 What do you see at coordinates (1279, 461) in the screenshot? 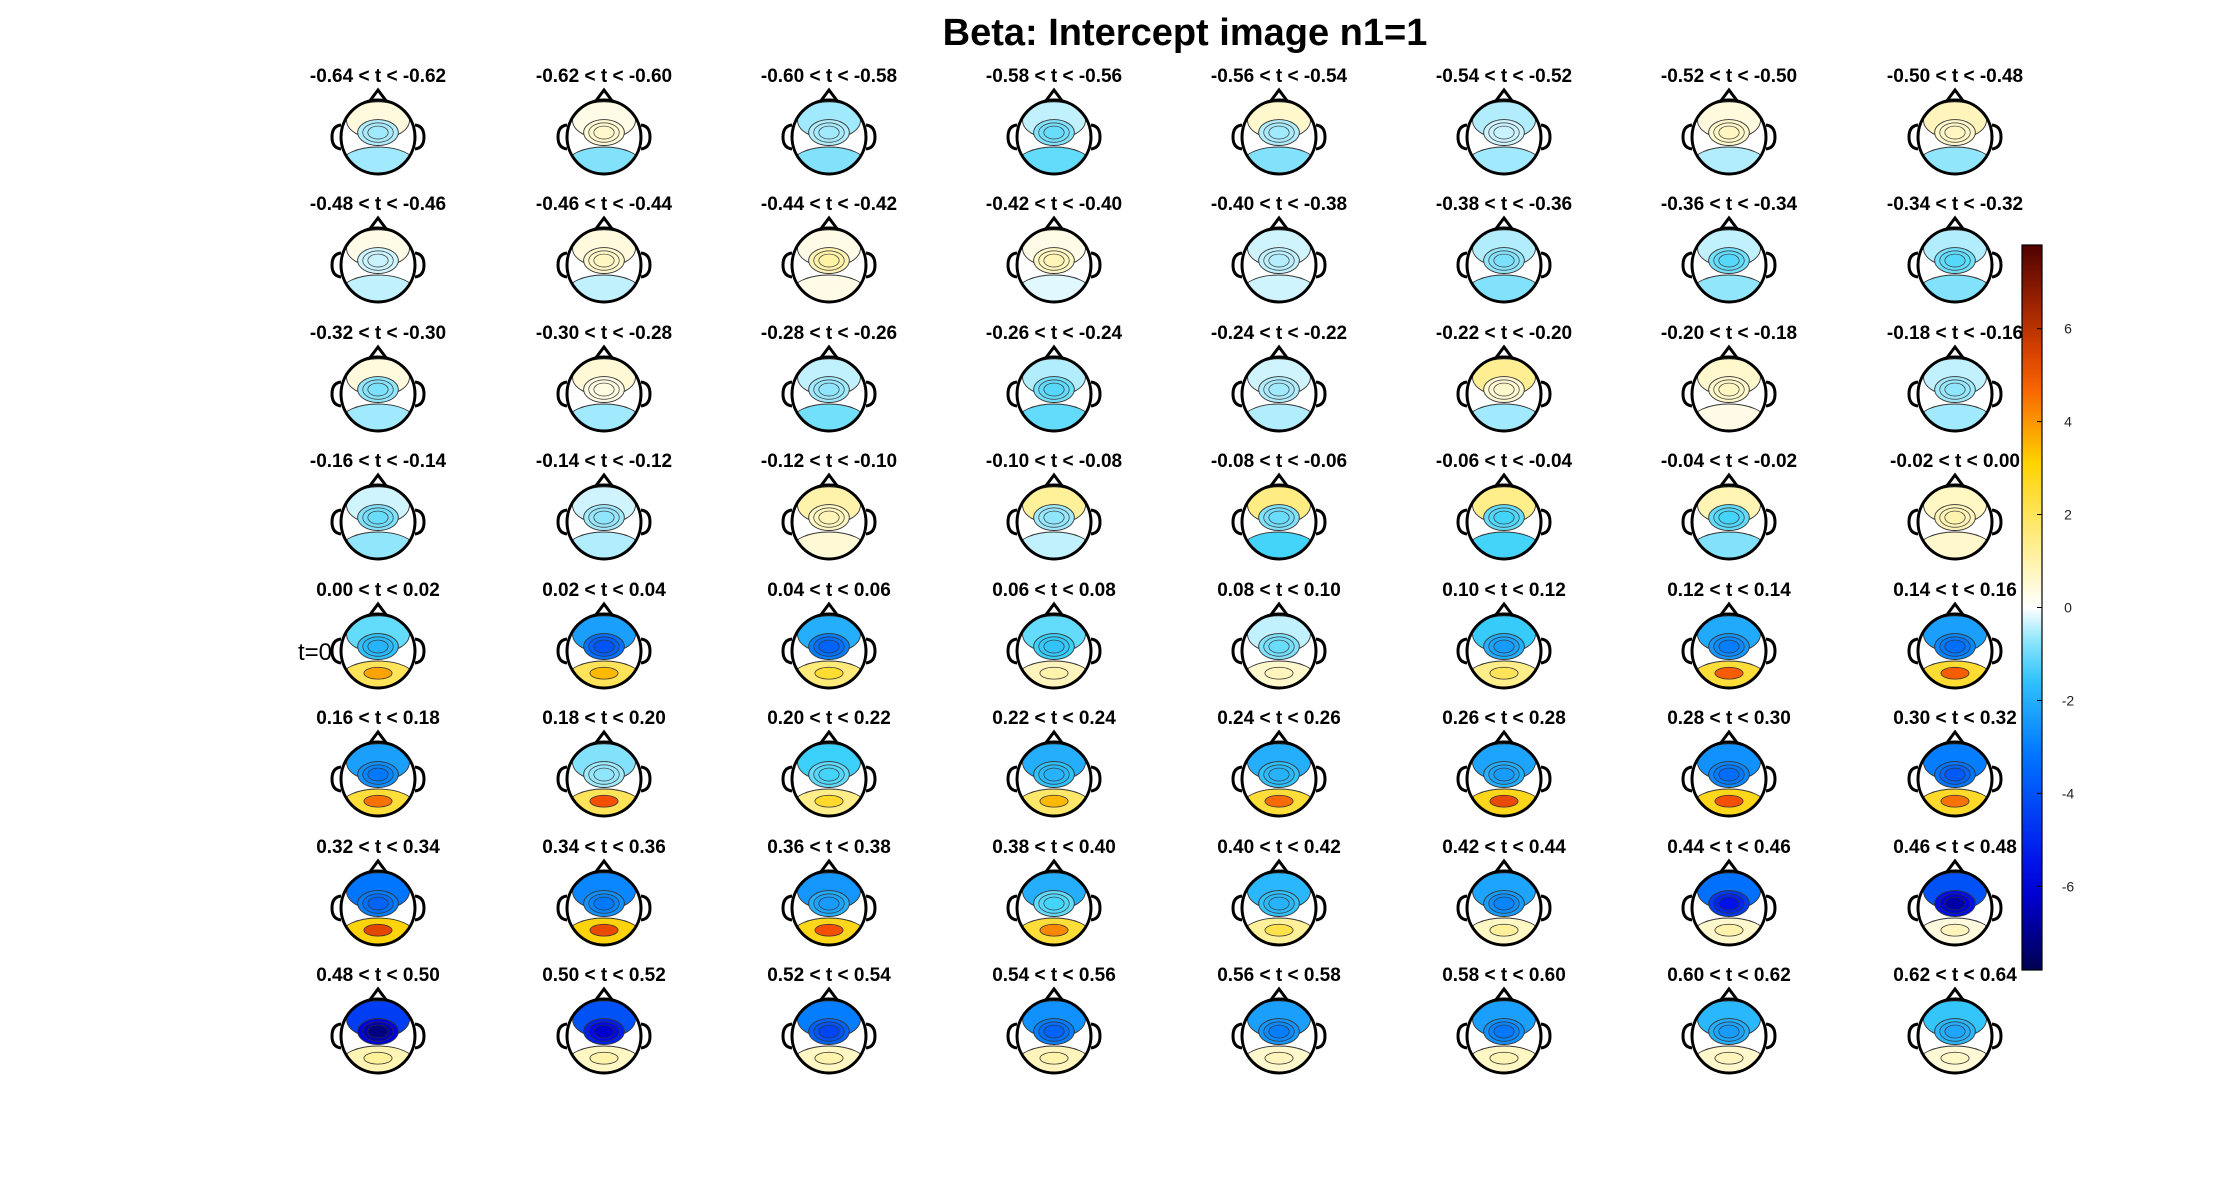
I see `panel-label: -0.08 < t < -0.06` at bounding box center [1279, 461].